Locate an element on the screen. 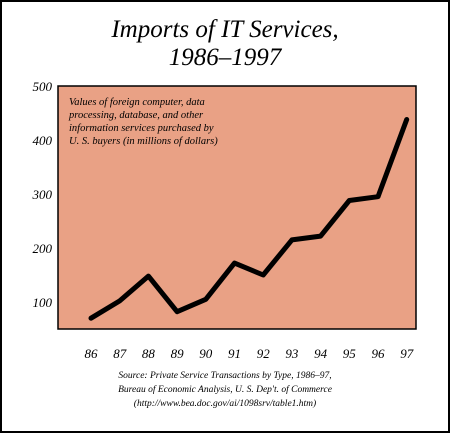 Image resolution: width=450 pixels, height=433 pixels. x-tick-label: 89 is located at coordinates (178, 353).